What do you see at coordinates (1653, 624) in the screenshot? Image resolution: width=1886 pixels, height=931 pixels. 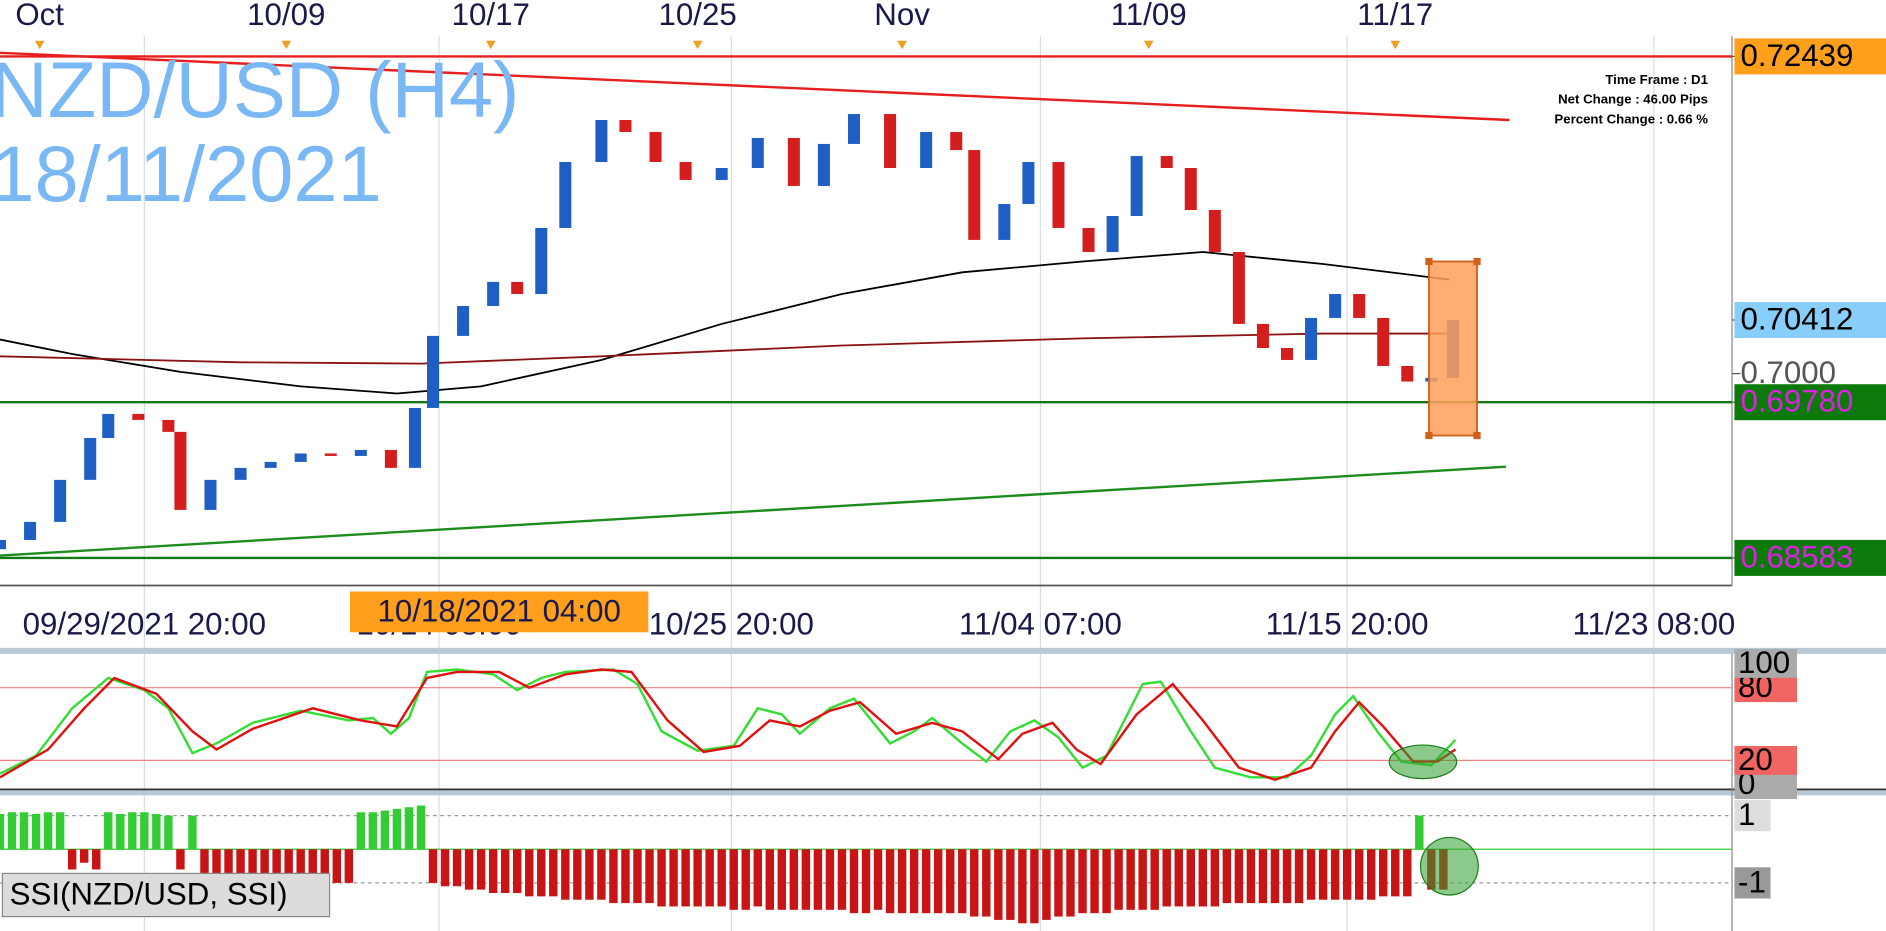 I see `x-tick-label: 11/23 08:00` at bounding box center [1653, 624].